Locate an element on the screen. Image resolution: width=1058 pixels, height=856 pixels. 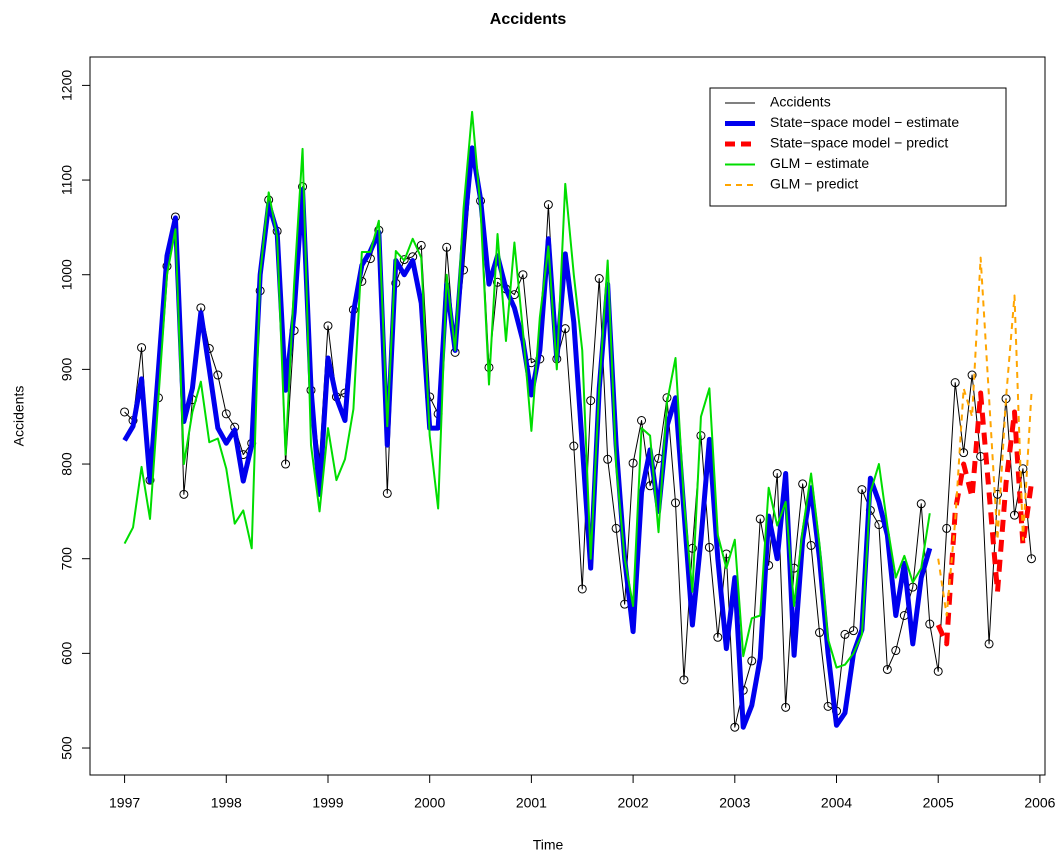
legend-label: Accidents is located at coordinates (800, 102).